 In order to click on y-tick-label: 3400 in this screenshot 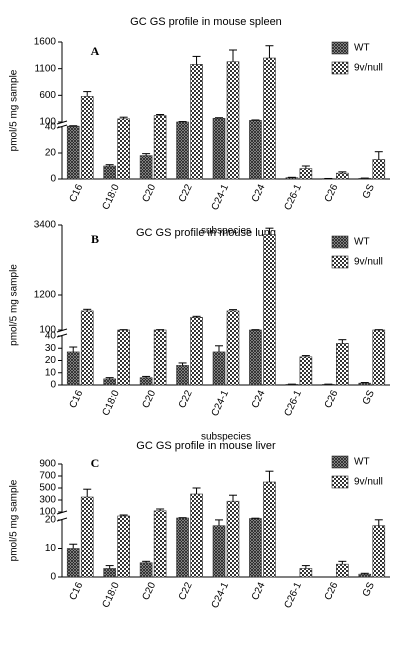, I will do `click(45, 225)`.